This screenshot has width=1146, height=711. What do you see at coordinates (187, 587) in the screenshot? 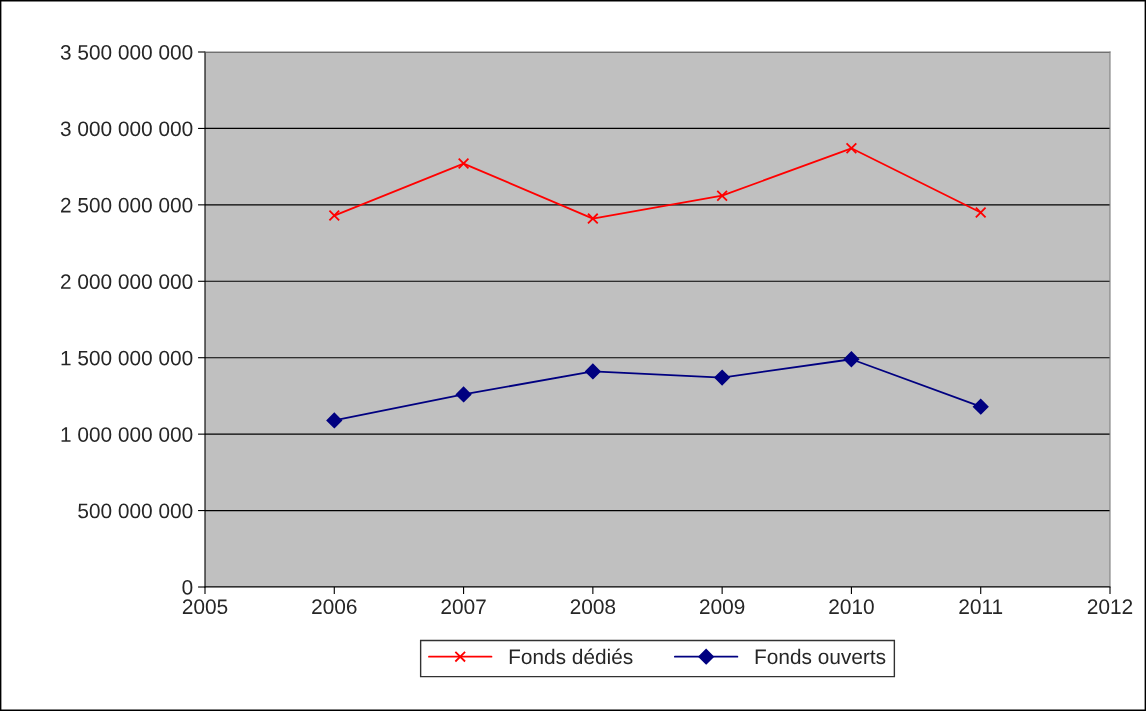
I see `y-tick-label: 0` at bounding box center [187, 587].